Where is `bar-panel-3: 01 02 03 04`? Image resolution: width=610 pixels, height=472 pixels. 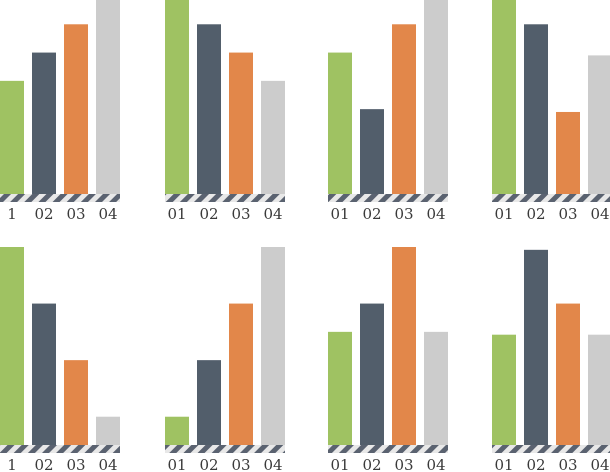
bar-panel-3: 01 02 03 04 is located at coordinates (388, 111).